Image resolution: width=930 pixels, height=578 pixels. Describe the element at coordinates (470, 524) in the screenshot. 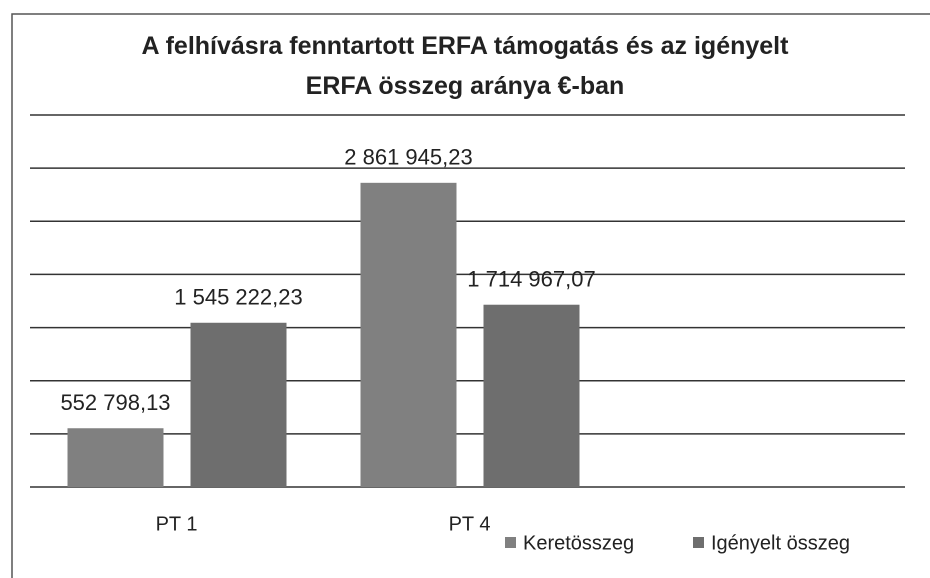

I see `x-tick-label: PT 4` at that location.